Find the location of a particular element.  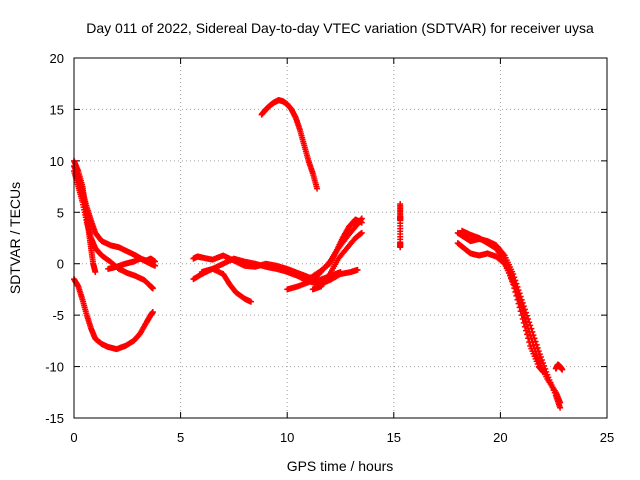

x-tick-label: 5 is located at coordinates (180, 437).